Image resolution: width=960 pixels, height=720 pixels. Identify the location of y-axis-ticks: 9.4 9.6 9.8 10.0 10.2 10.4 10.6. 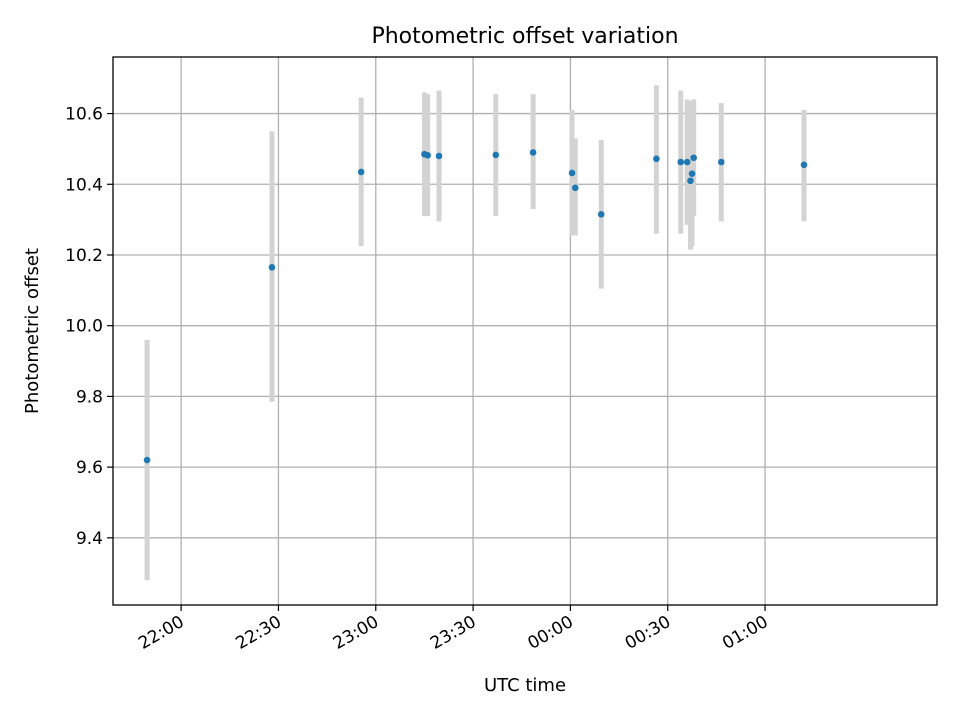
(89, 327).